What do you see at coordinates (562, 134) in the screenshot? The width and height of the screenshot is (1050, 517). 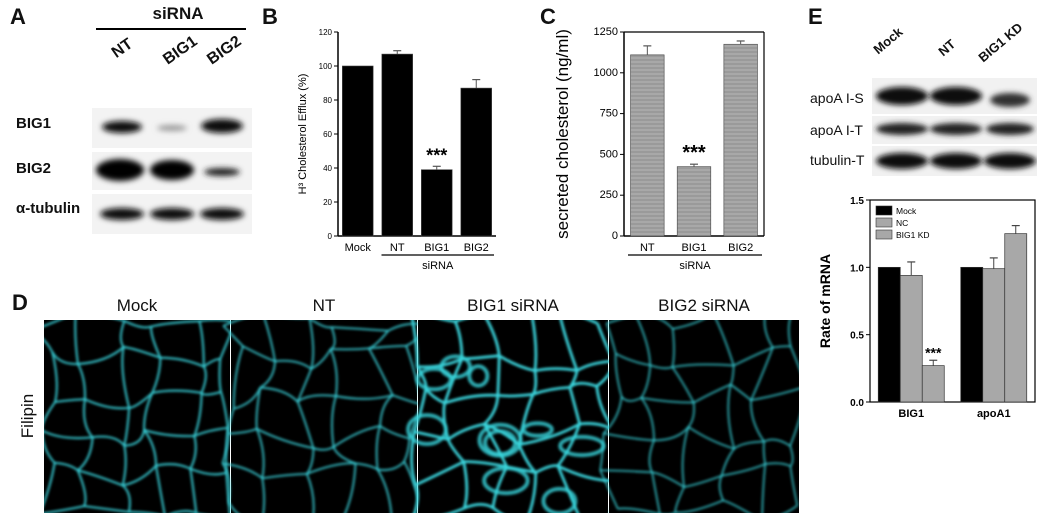 I see `y-axis-label: secreted cholesterol (ng/ml)` at bounding box center [562, 134].